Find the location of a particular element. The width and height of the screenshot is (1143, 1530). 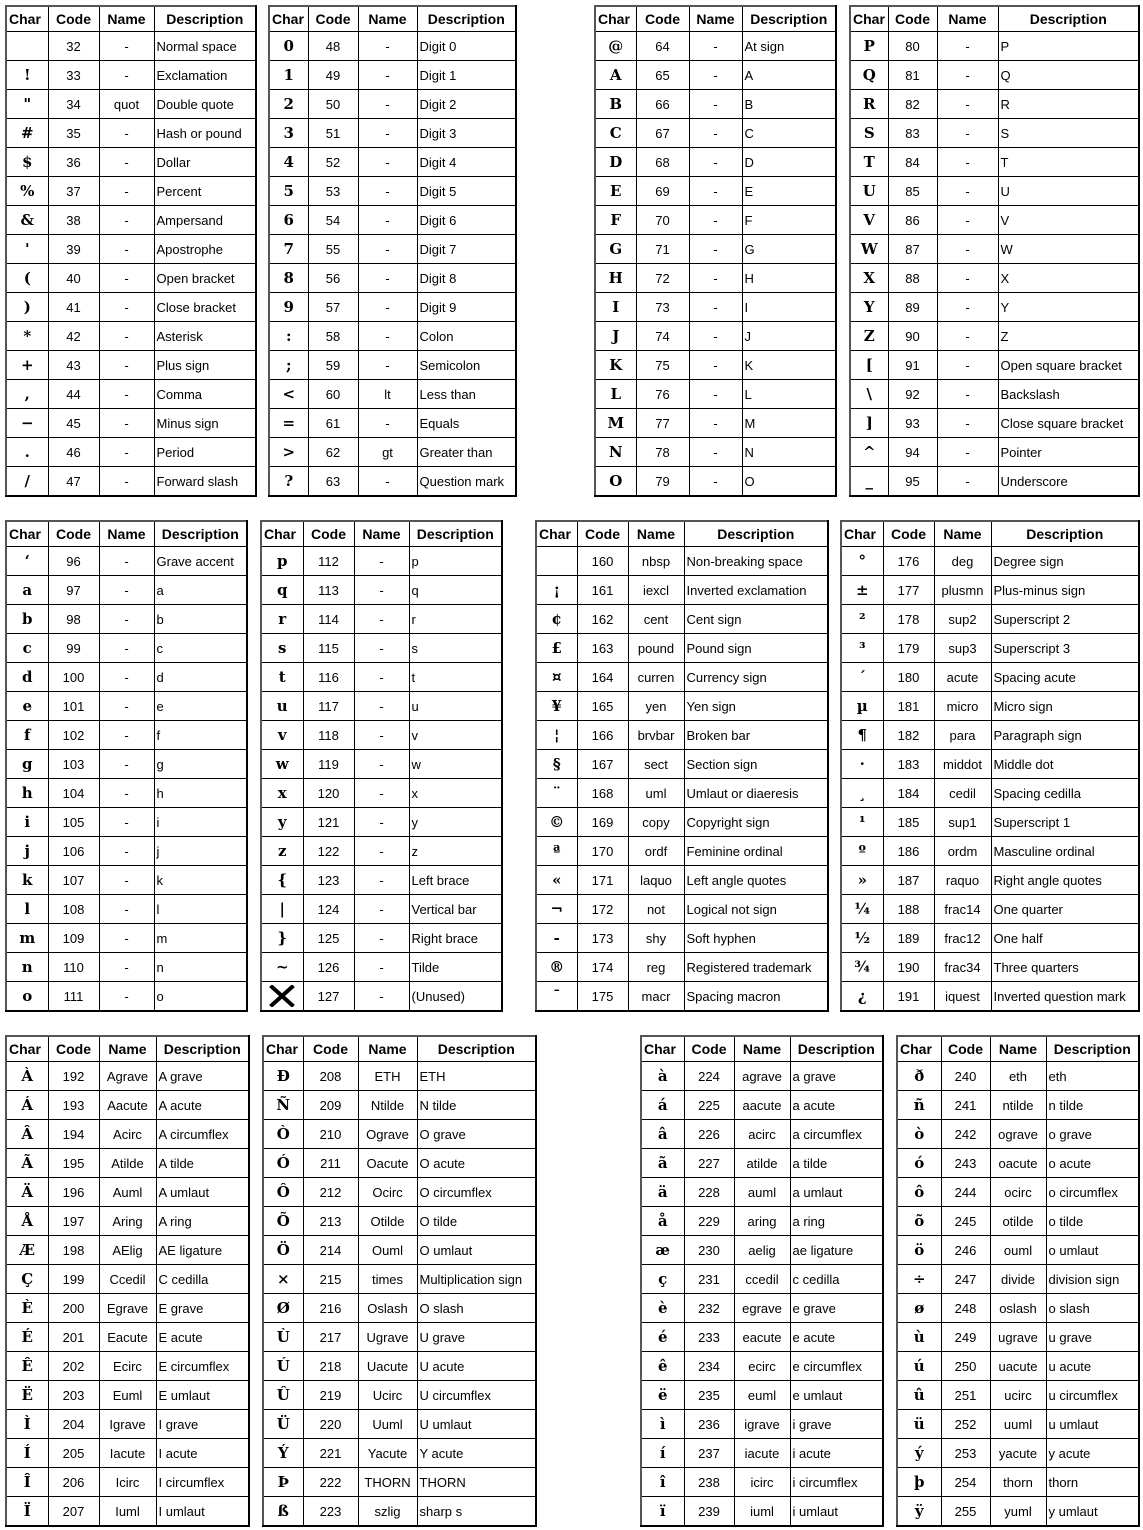

table-row: ¹ 185 sup1 Superscript 1 is located at coordinates (990, 822).